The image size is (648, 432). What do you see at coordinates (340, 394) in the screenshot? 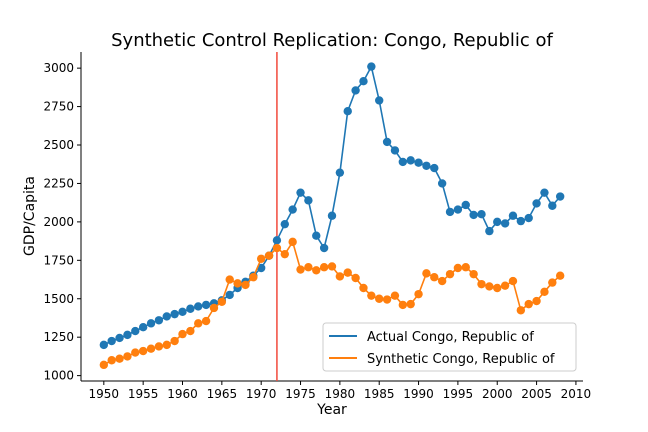
I see `x-tick-label: 1980` at bounding box center [340, 394].